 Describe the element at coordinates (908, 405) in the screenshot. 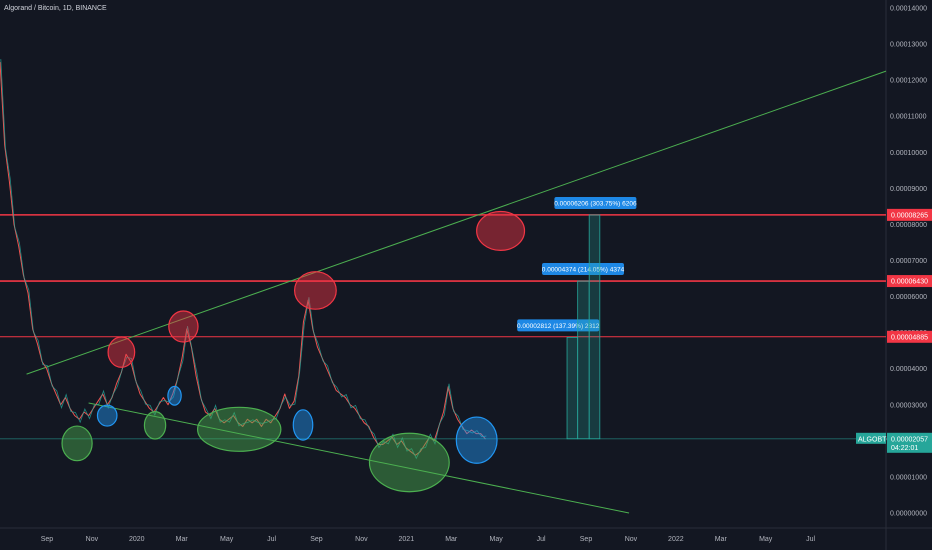

I see `y-tick-label: 0.00003000` at that location.